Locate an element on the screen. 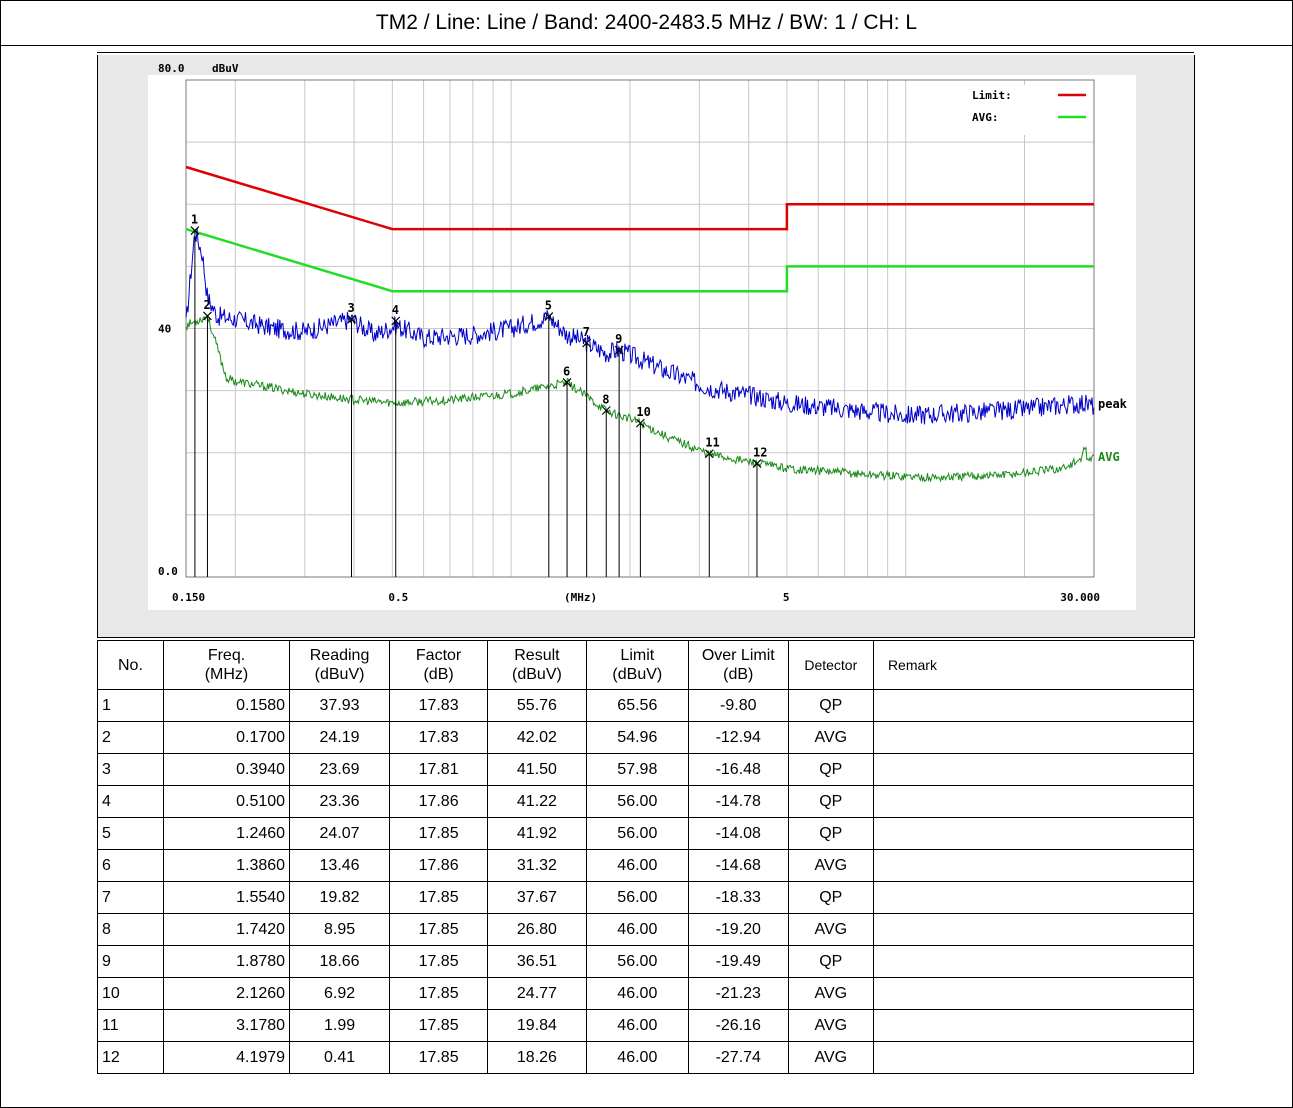  x-tick-label: 5 is located at coordinates (786, 597).